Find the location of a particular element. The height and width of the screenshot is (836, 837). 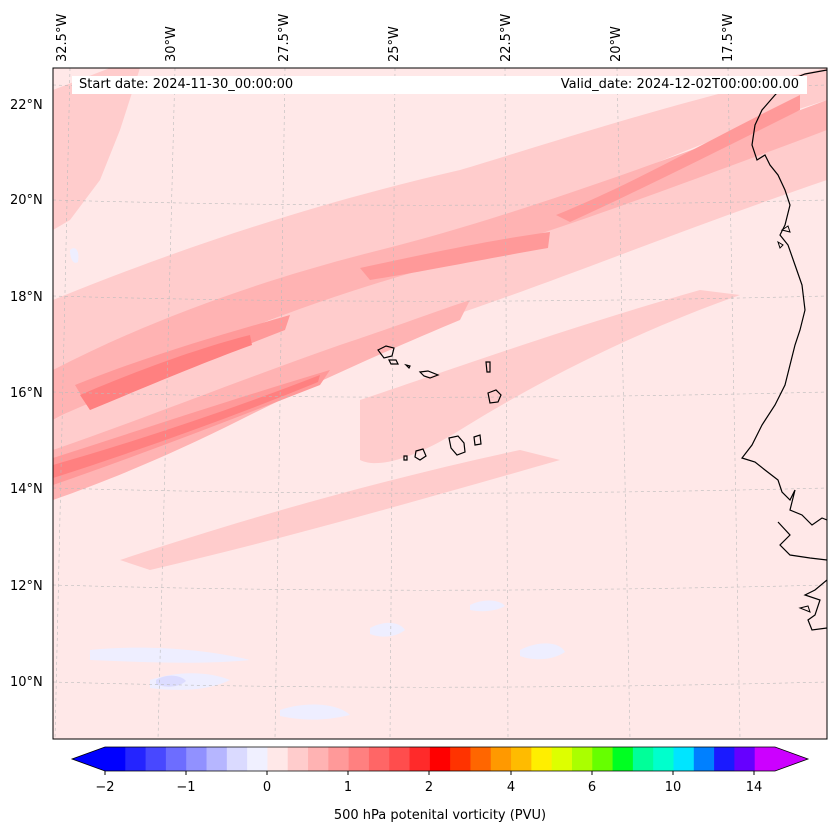

start-date-label: Start date: 2024-11-30_00:00:00 is located at coordinates (186, 84).